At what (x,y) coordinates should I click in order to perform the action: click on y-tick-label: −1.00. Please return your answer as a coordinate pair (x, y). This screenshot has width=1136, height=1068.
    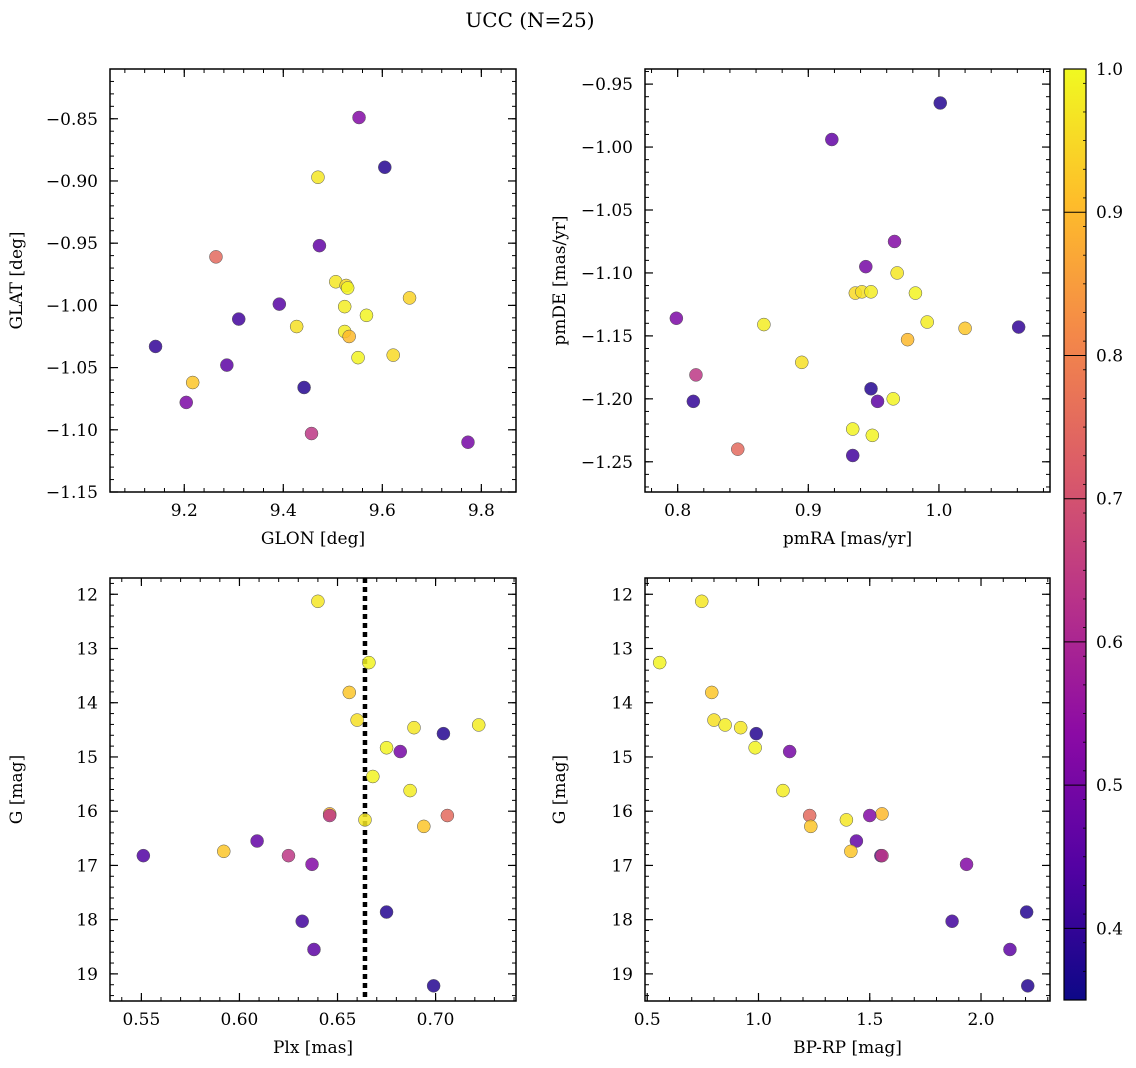
    Looking at the image, I should click on (72, 306).